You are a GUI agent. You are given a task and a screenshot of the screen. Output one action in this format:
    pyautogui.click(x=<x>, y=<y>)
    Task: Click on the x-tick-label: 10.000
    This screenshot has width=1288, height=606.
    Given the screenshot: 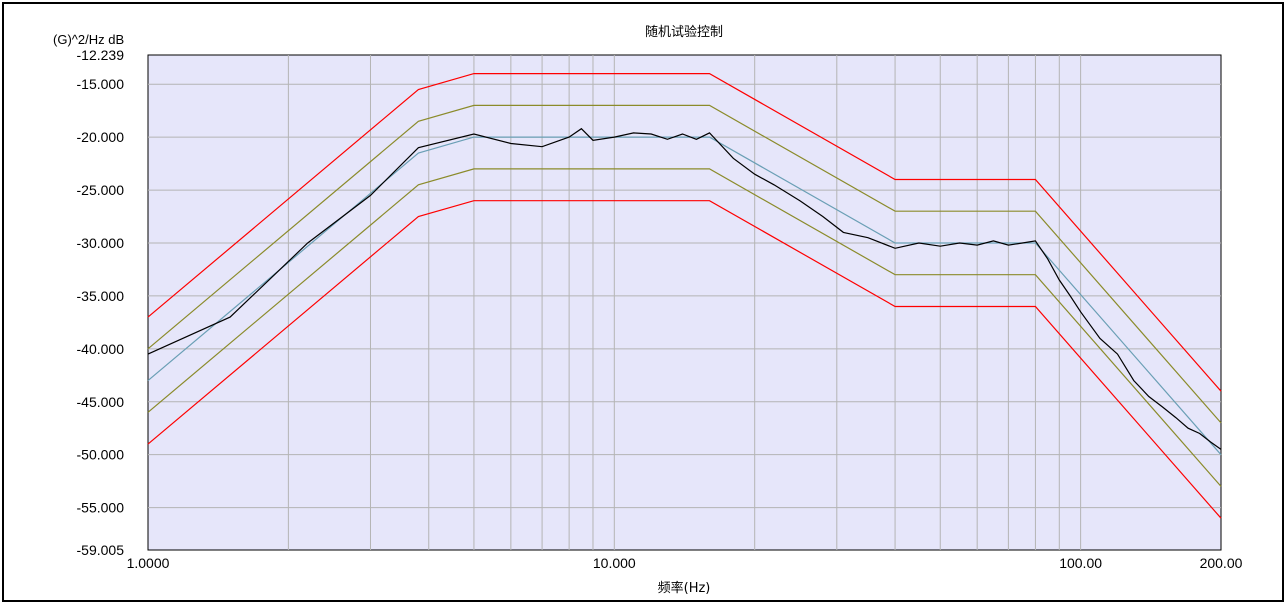 What is the action you would take?
    pyautogui.click(x=614, y=563)
    